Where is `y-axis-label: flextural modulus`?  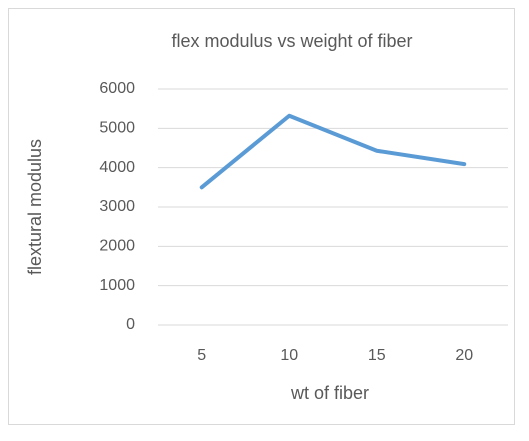 y-axis-label: flextural modulus is located at coordinates (35, 207).